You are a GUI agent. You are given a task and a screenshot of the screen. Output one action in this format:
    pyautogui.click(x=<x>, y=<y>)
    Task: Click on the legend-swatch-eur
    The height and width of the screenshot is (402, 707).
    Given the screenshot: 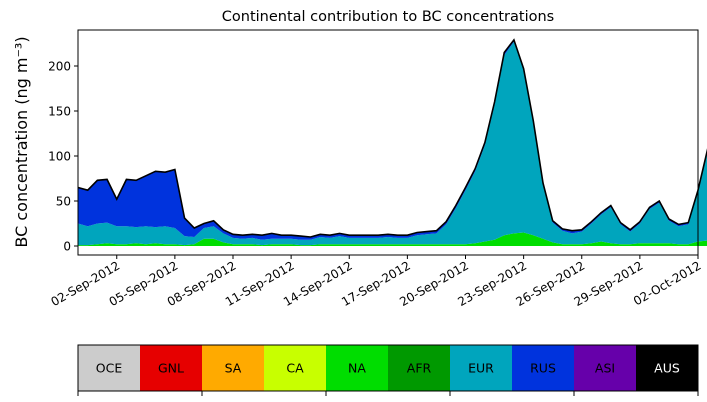 What is the action you would take?
    pyautogui.click(x=481, y=368)
    